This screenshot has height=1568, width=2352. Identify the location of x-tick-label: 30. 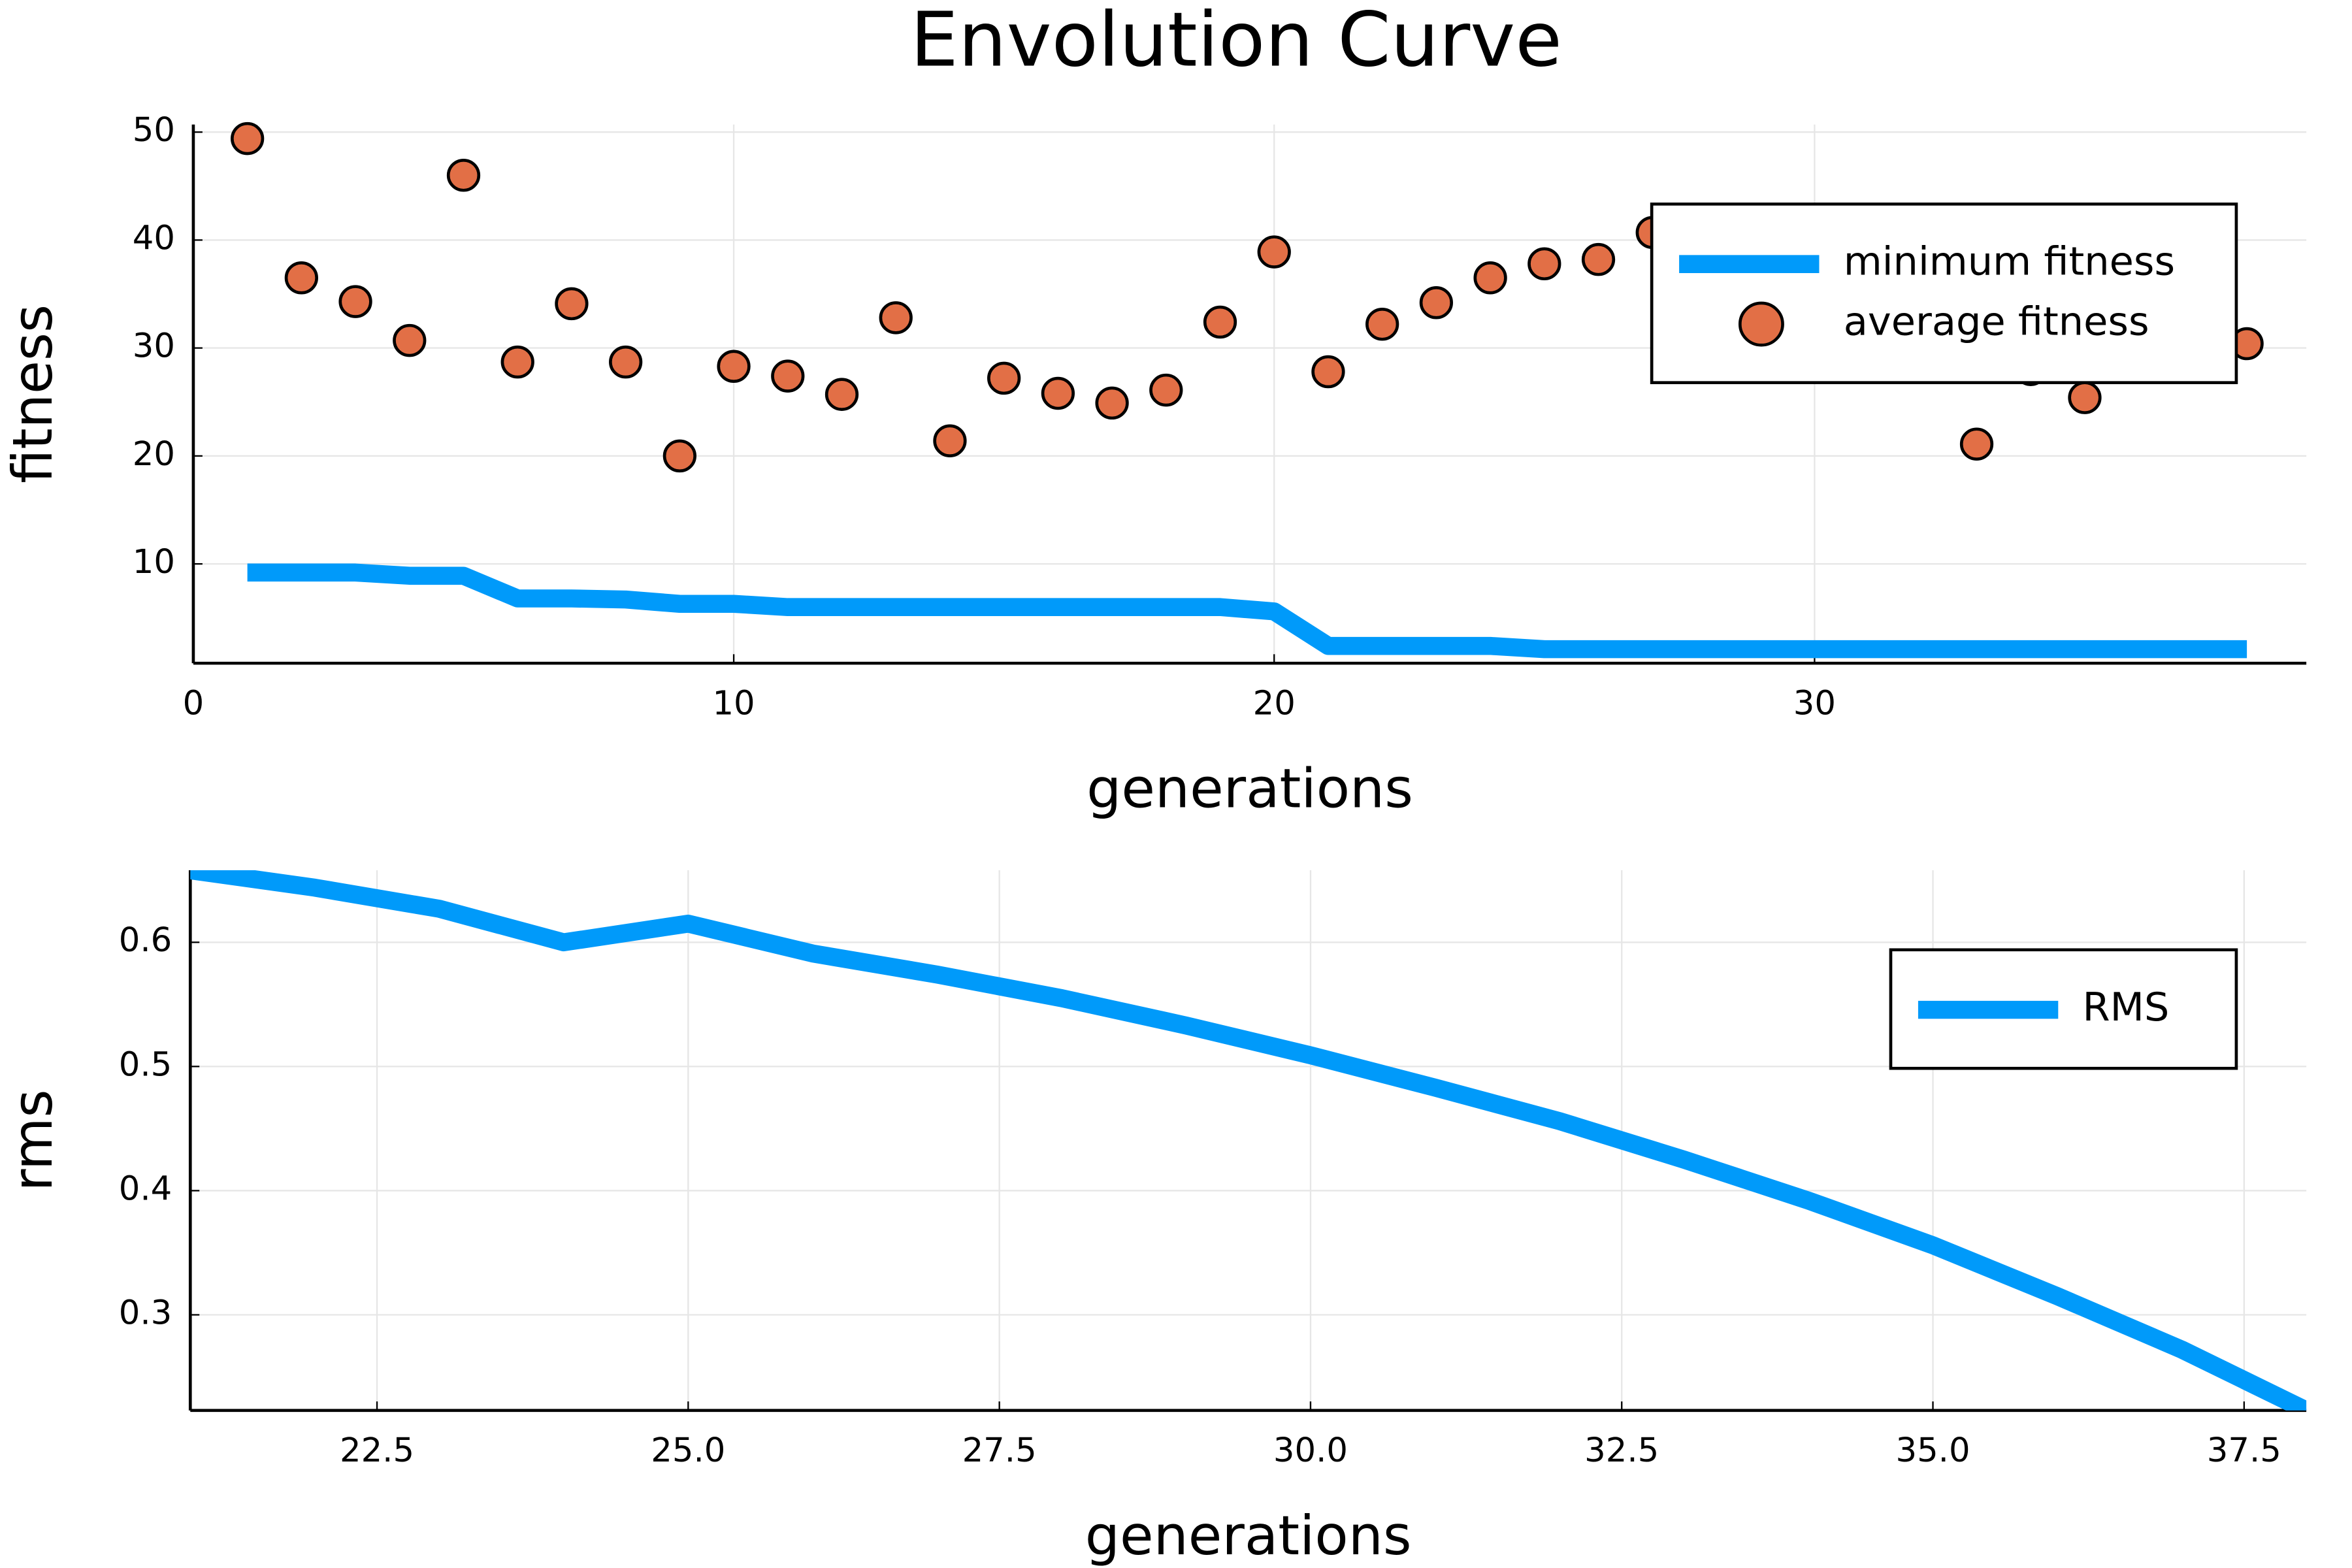
(1814, 704).